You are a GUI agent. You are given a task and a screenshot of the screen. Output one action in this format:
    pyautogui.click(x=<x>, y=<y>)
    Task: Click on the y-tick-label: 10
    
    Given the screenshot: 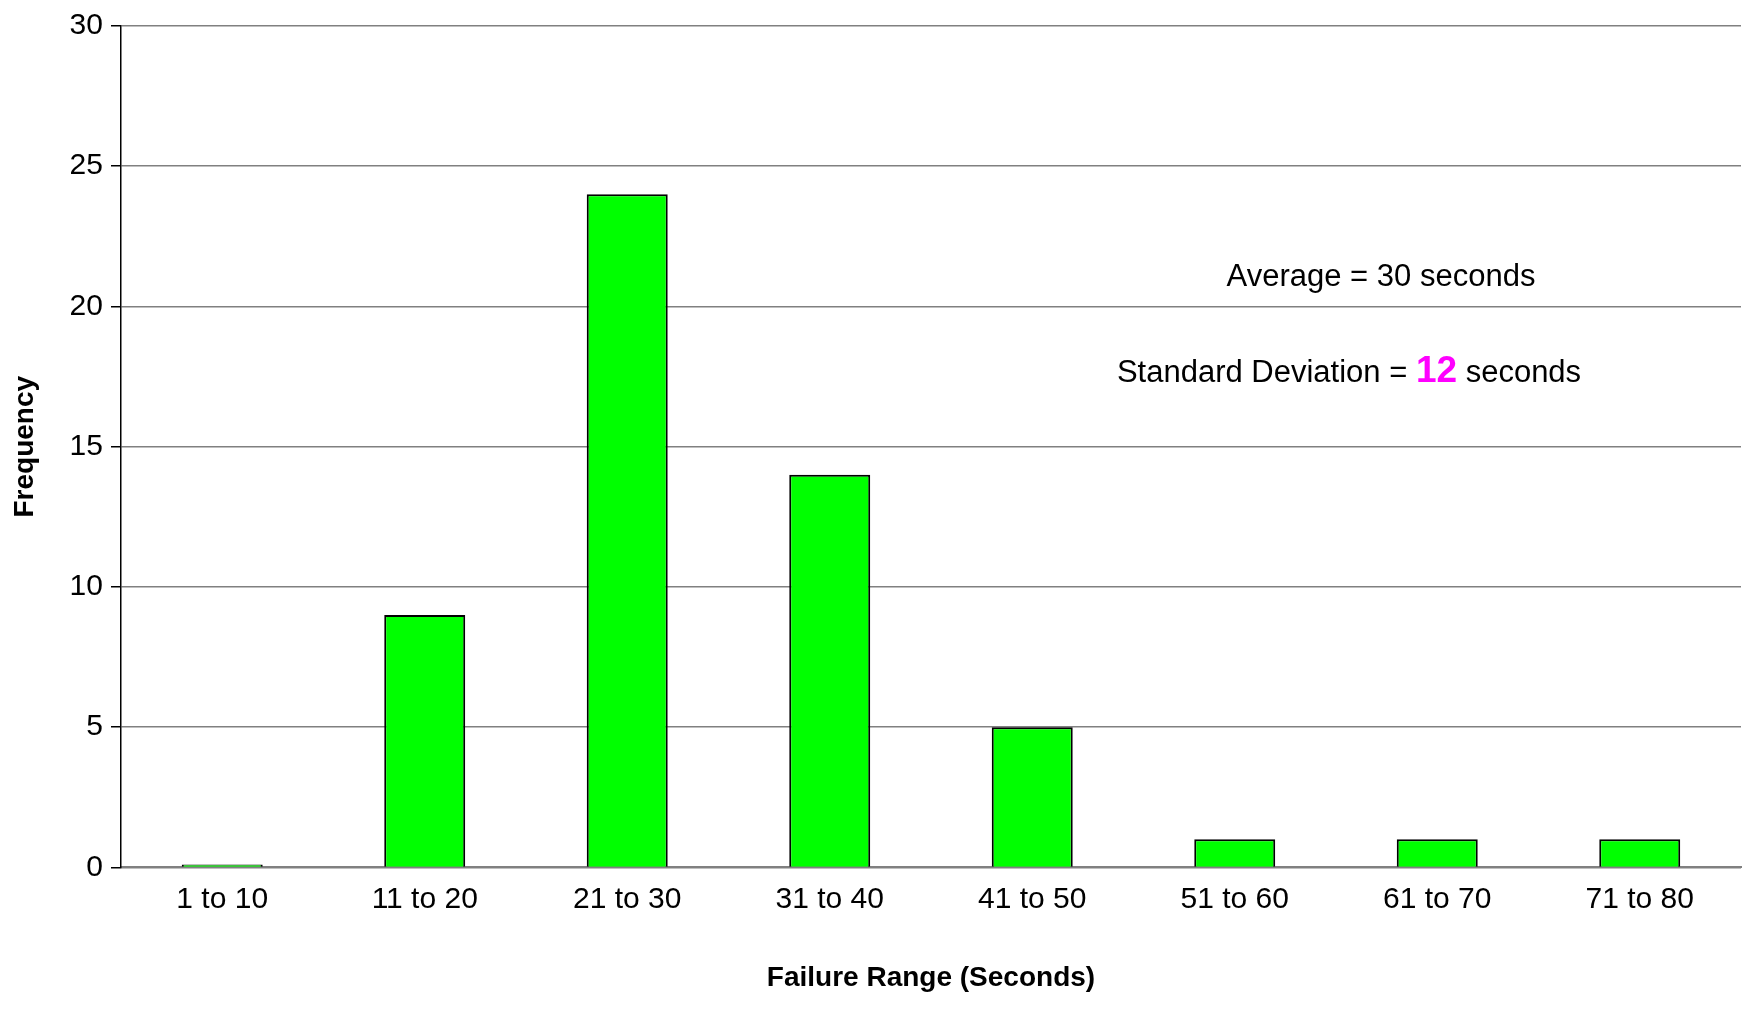 What is the action you would take?
    pyautogui.click(x=86, y=585)
    